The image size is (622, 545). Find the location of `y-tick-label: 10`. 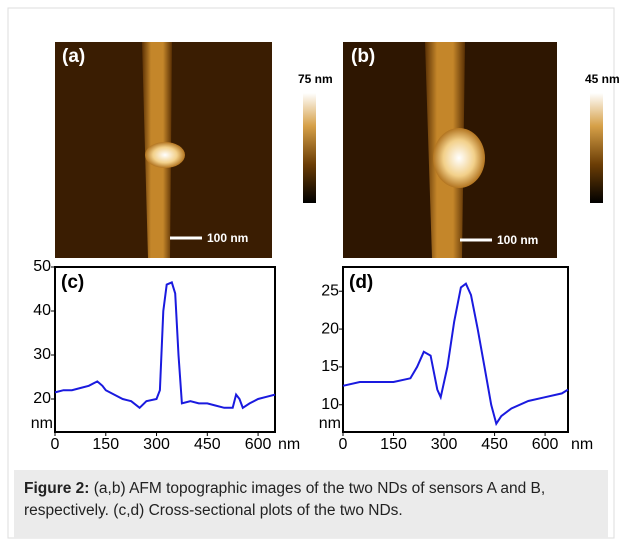

y-tick-label: 10 is located at coordinates (330, 404).